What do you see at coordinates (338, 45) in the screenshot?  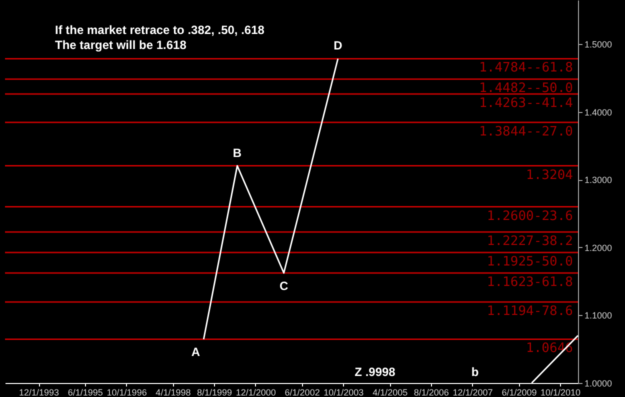 I see `annotation: D` at bounding box center [338, 45].